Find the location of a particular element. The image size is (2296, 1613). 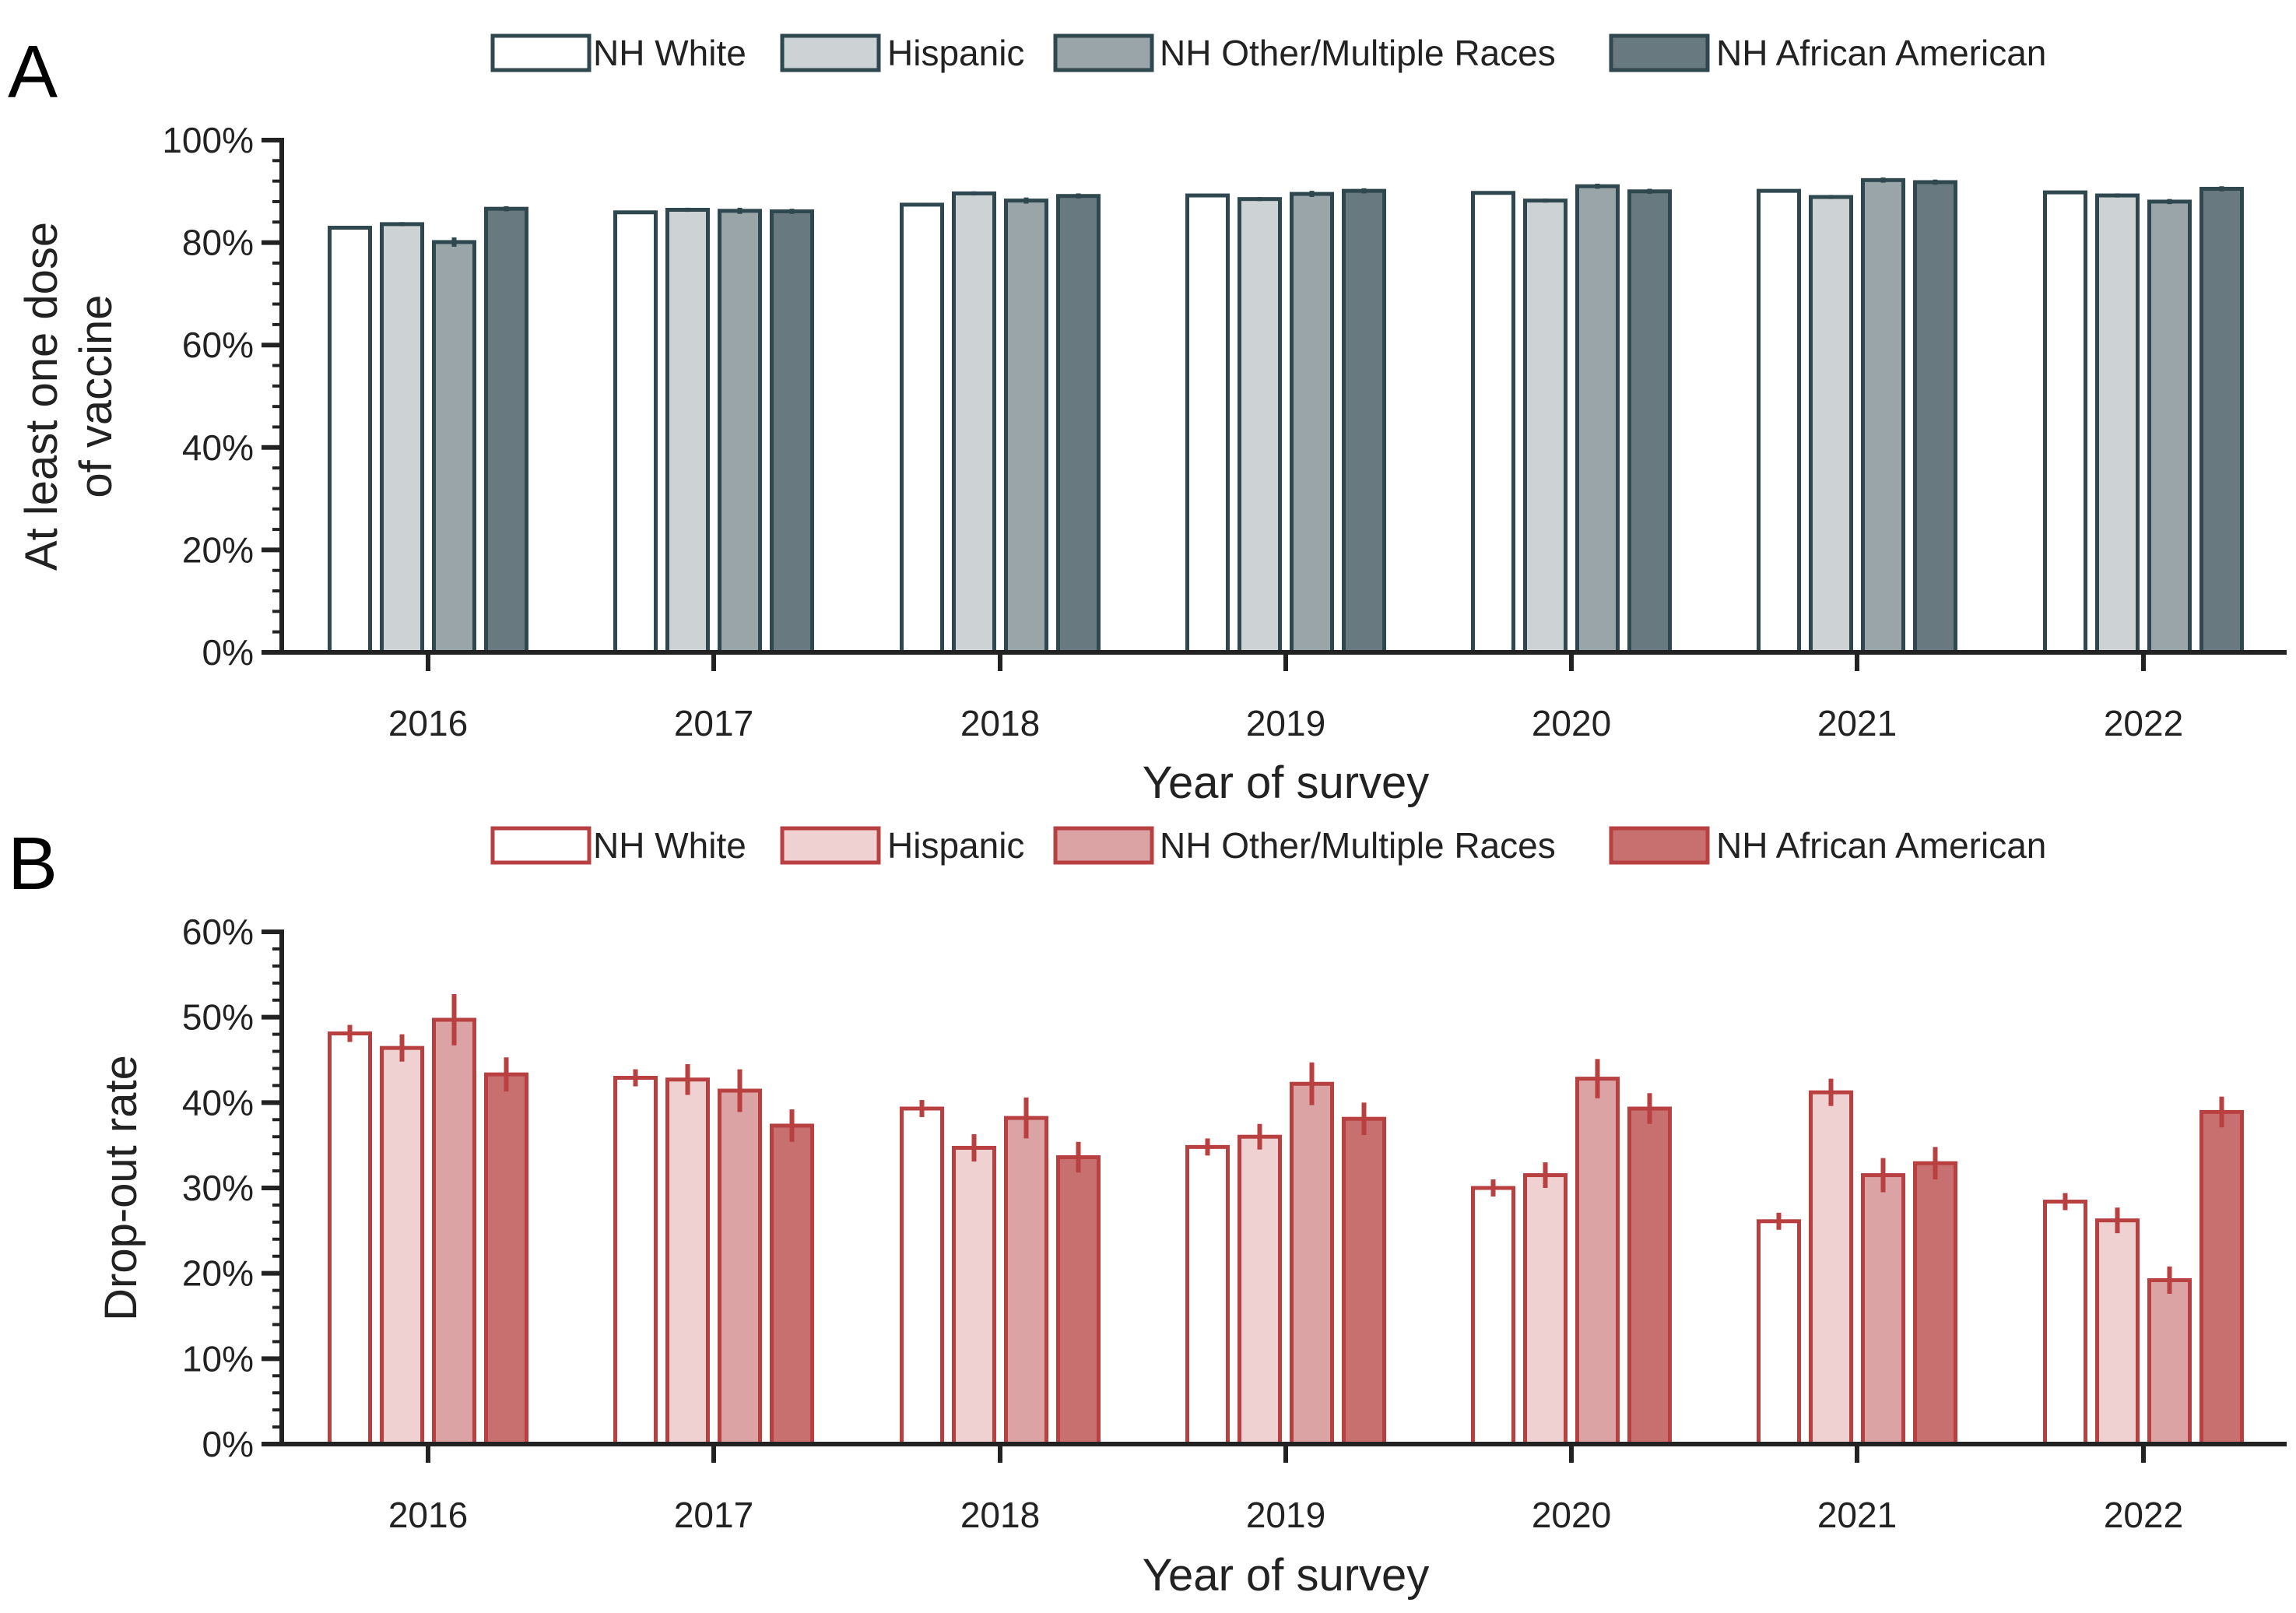

x-tick-label: 2021 is located at coordinates (1857, 1515).